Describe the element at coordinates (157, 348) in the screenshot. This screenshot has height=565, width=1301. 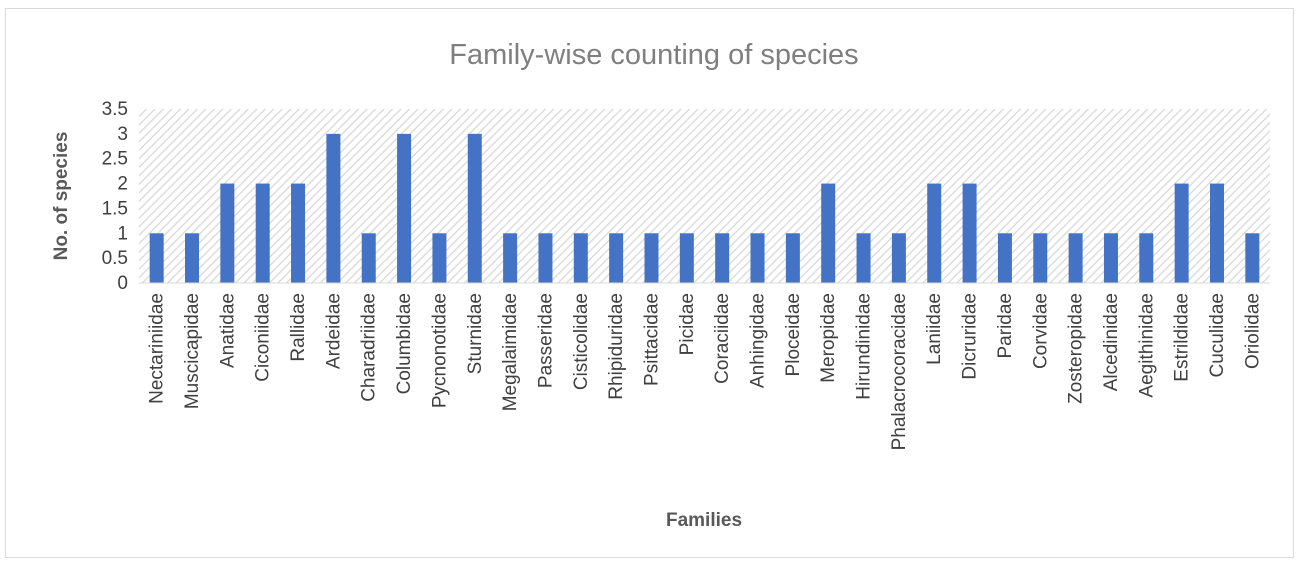
I see `x-tick-label: Nectariniidae` at that location.